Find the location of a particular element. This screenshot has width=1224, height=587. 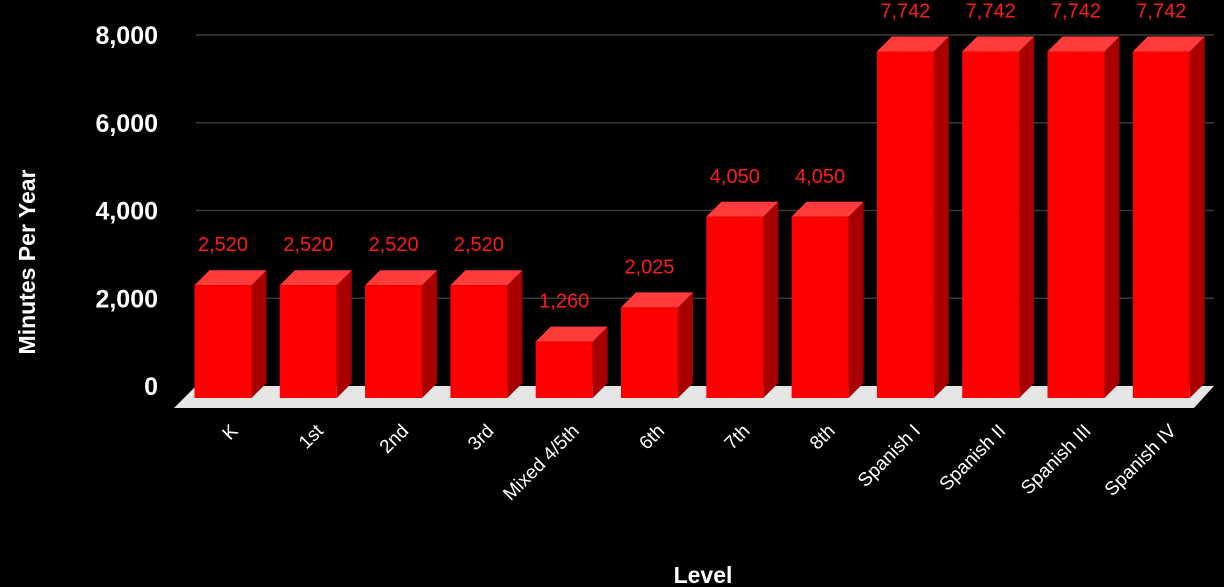

x-tick-label: 6th is located at coordinates (653, 438).